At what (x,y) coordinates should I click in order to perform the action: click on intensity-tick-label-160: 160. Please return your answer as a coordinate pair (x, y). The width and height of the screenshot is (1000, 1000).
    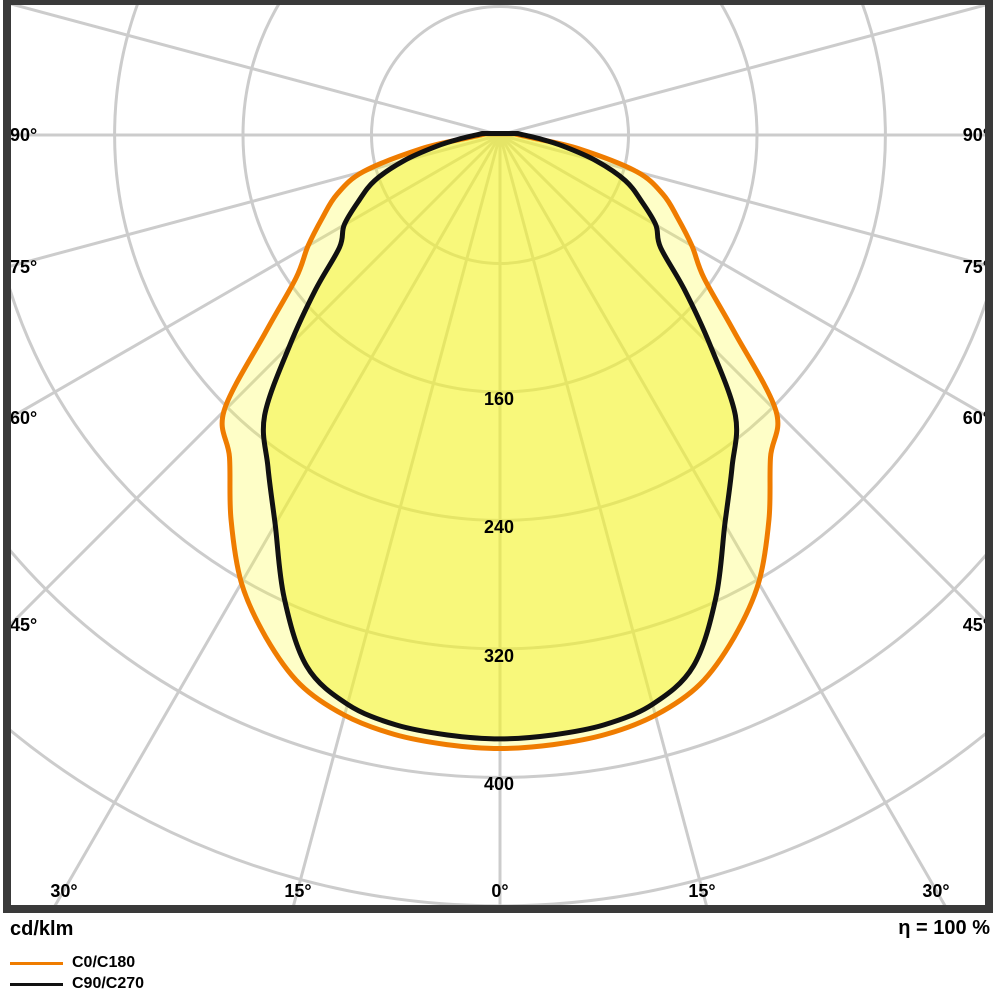
    Looking at the image, I should click on (499, 399).